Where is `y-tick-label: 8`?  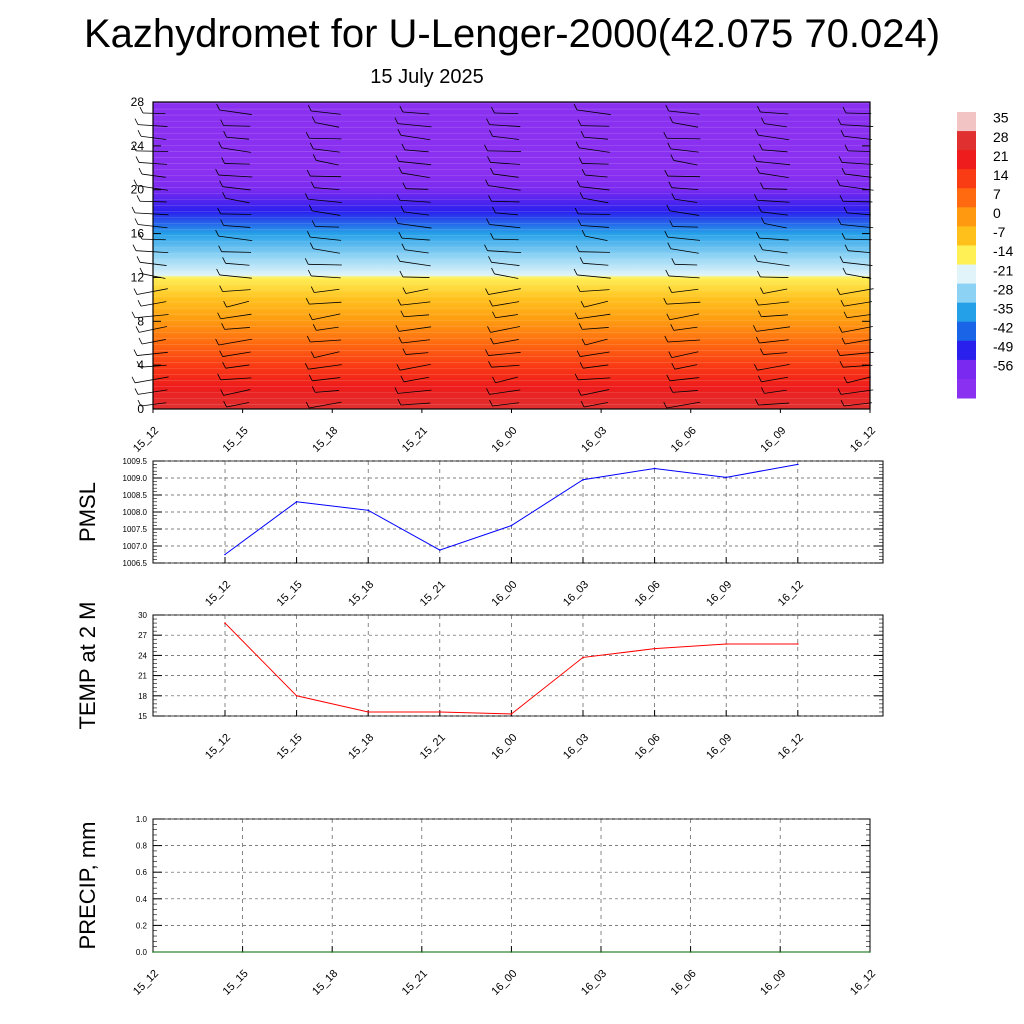 y-tick-label: 8 is located at coordinates (140, 321).